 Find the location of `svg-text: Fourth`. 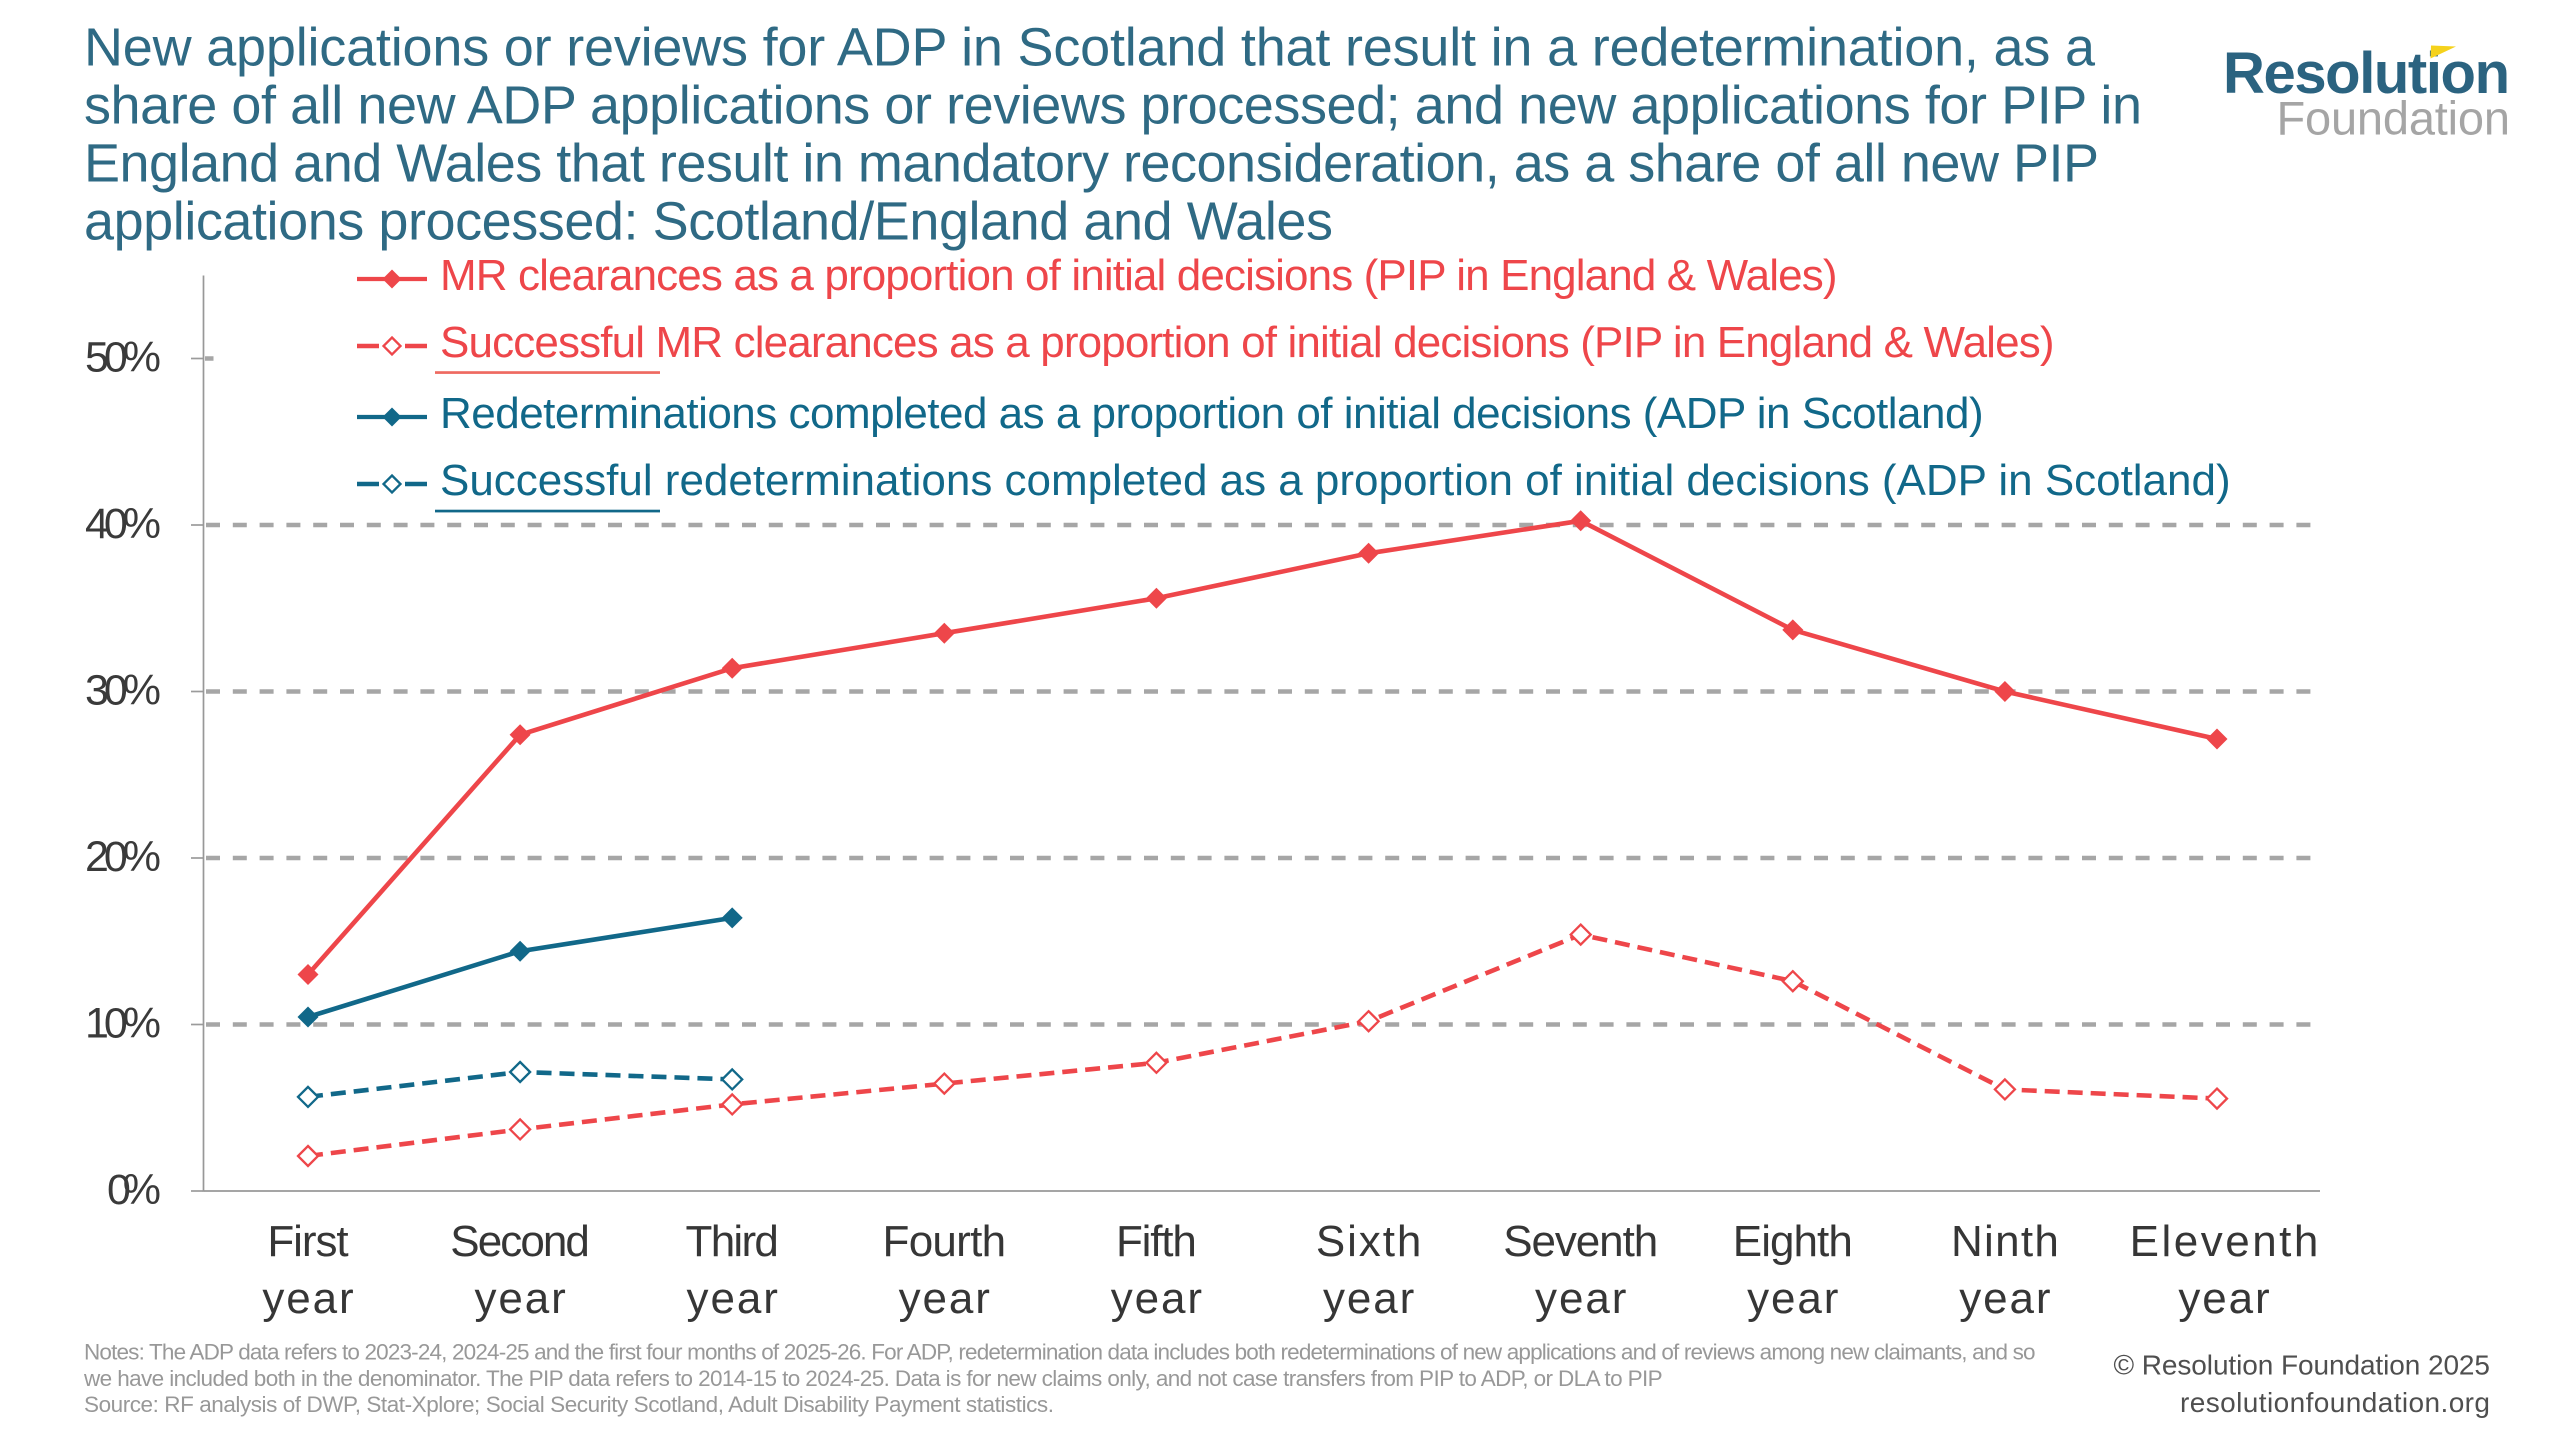

svg-text: Fourth is located at coordinates (945, 1241).